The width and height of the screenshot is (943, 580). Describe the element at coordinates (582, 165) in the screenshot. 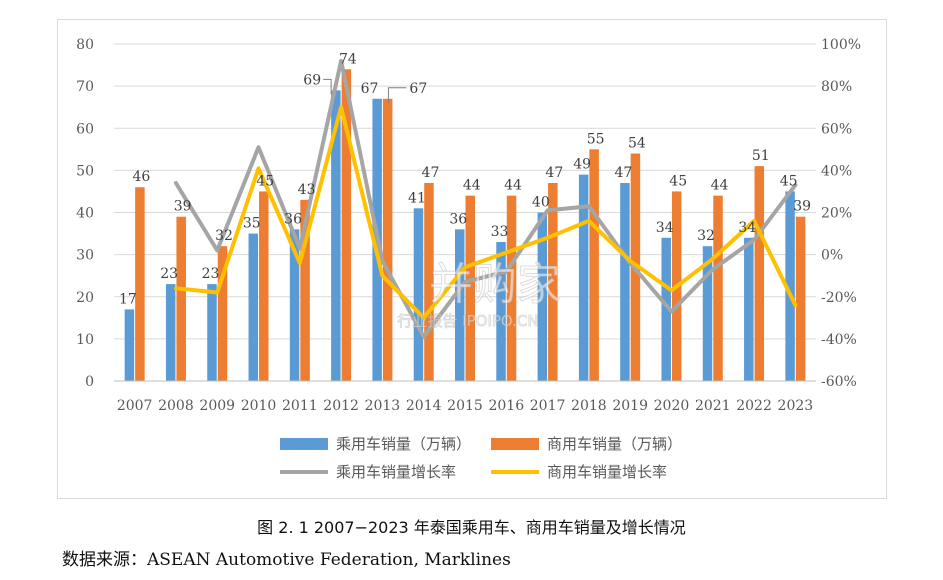

I see `passenger-sales-label: 49` at that location.